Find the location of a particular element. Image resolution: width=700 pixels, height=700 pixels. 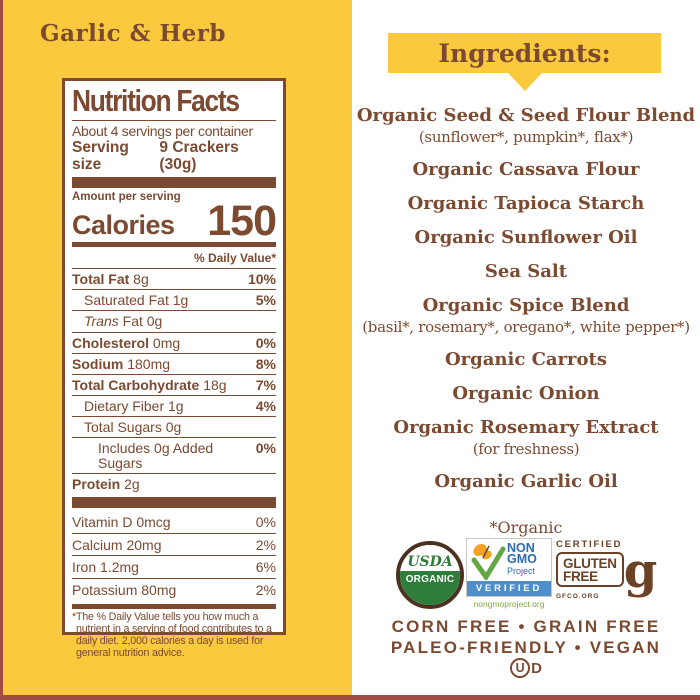

nutrient-name: Cholesterol 0mg is located at coordinates (126, 342).